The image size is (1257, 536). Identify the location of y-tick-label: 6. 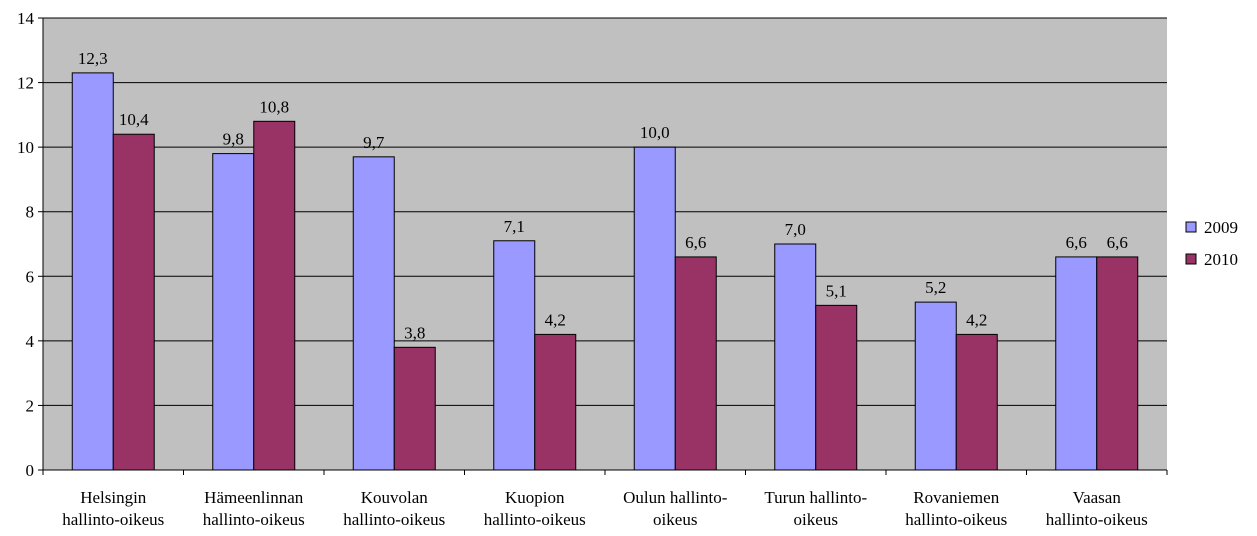
(30, 276).